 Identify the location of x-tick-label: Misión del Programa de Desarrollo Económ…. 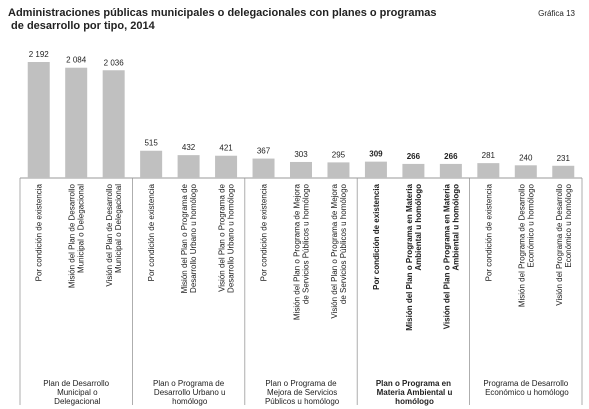
(526, 245).